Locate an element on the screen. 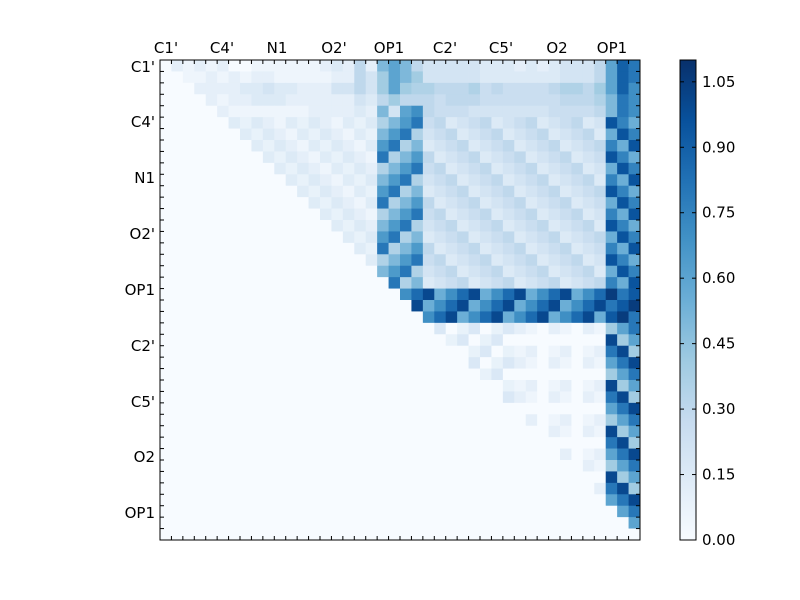  colorbar-tick-label: 0.15 is located at coordinates (718, 475).